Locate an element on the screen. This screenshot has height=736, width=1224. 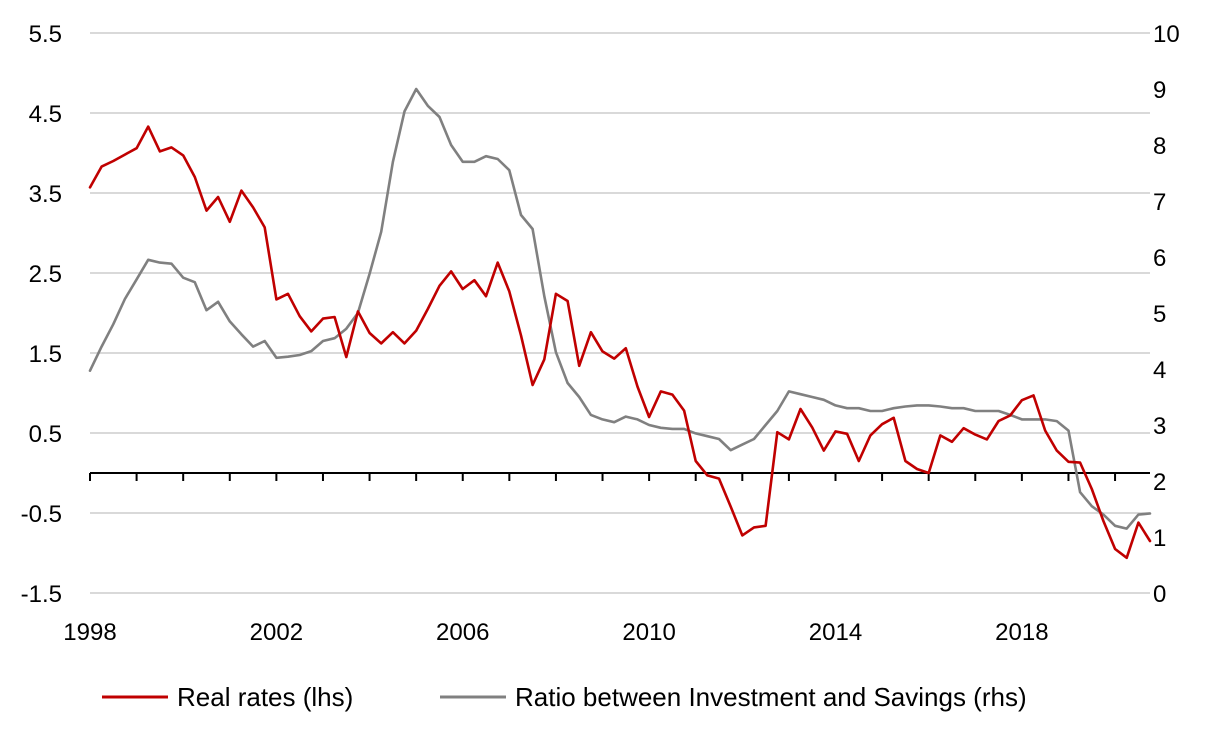
y-right-tick-label: 6 is located at coordinates (1159, 258).